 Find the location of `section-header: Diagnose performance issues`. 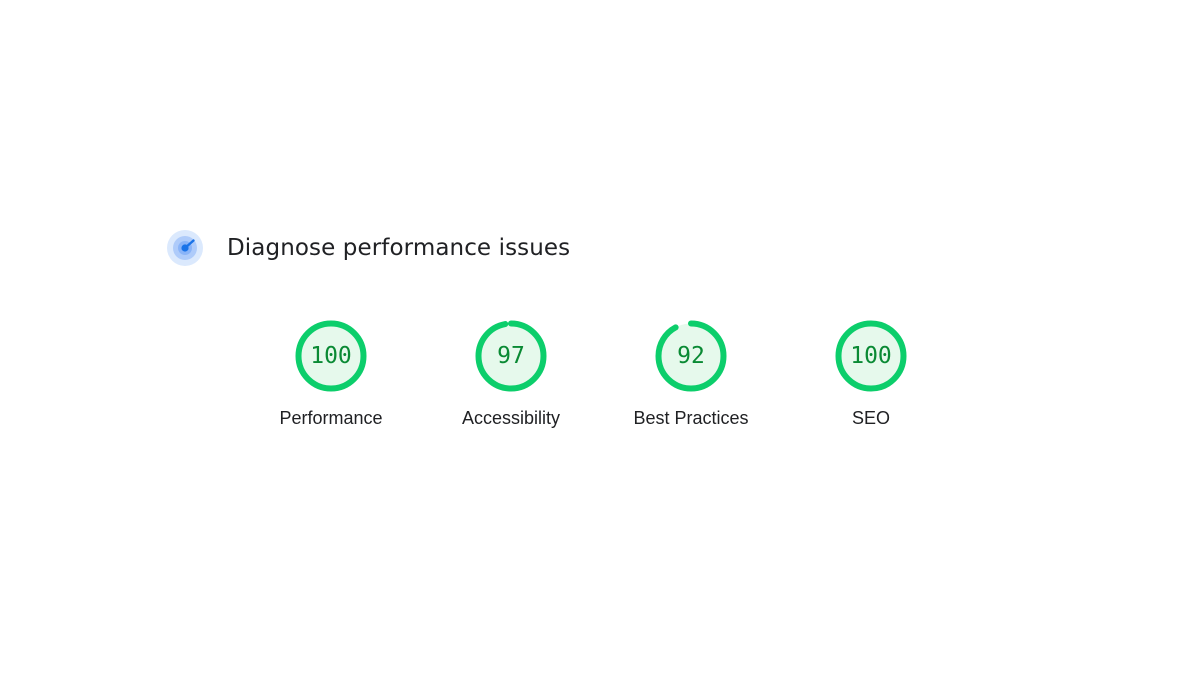

section-header: Diagnose performance issues is located at coordinates (368, 248).